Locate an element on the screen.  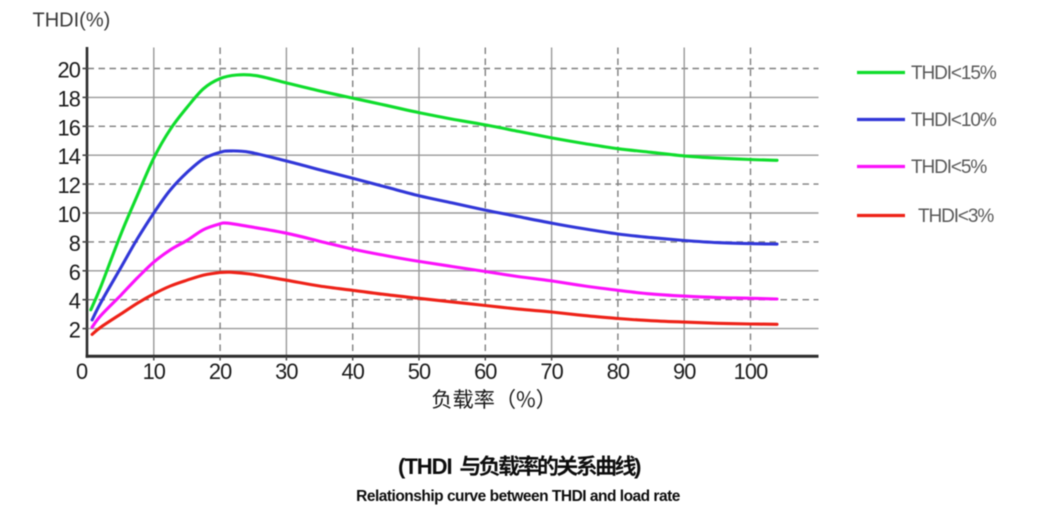
svg-text: 6 is located at coordinates (75, 272).